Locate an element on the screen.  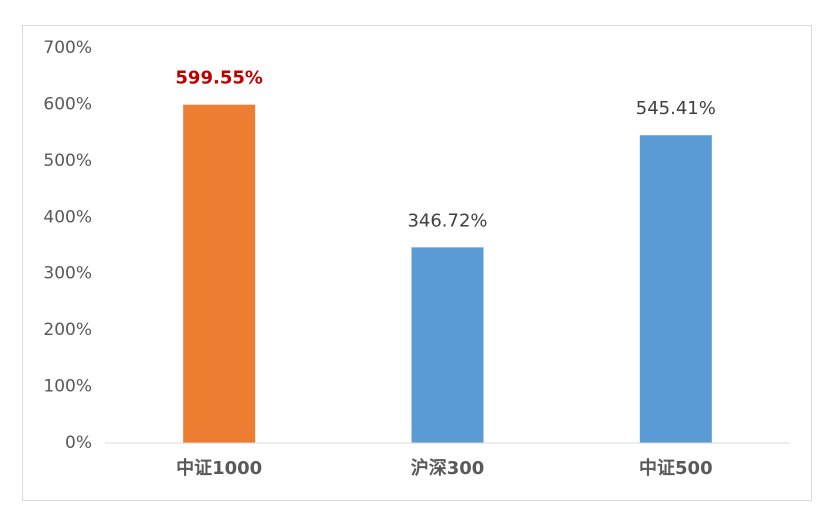
value-label: 599.55% is located at coordinates (219, 78).